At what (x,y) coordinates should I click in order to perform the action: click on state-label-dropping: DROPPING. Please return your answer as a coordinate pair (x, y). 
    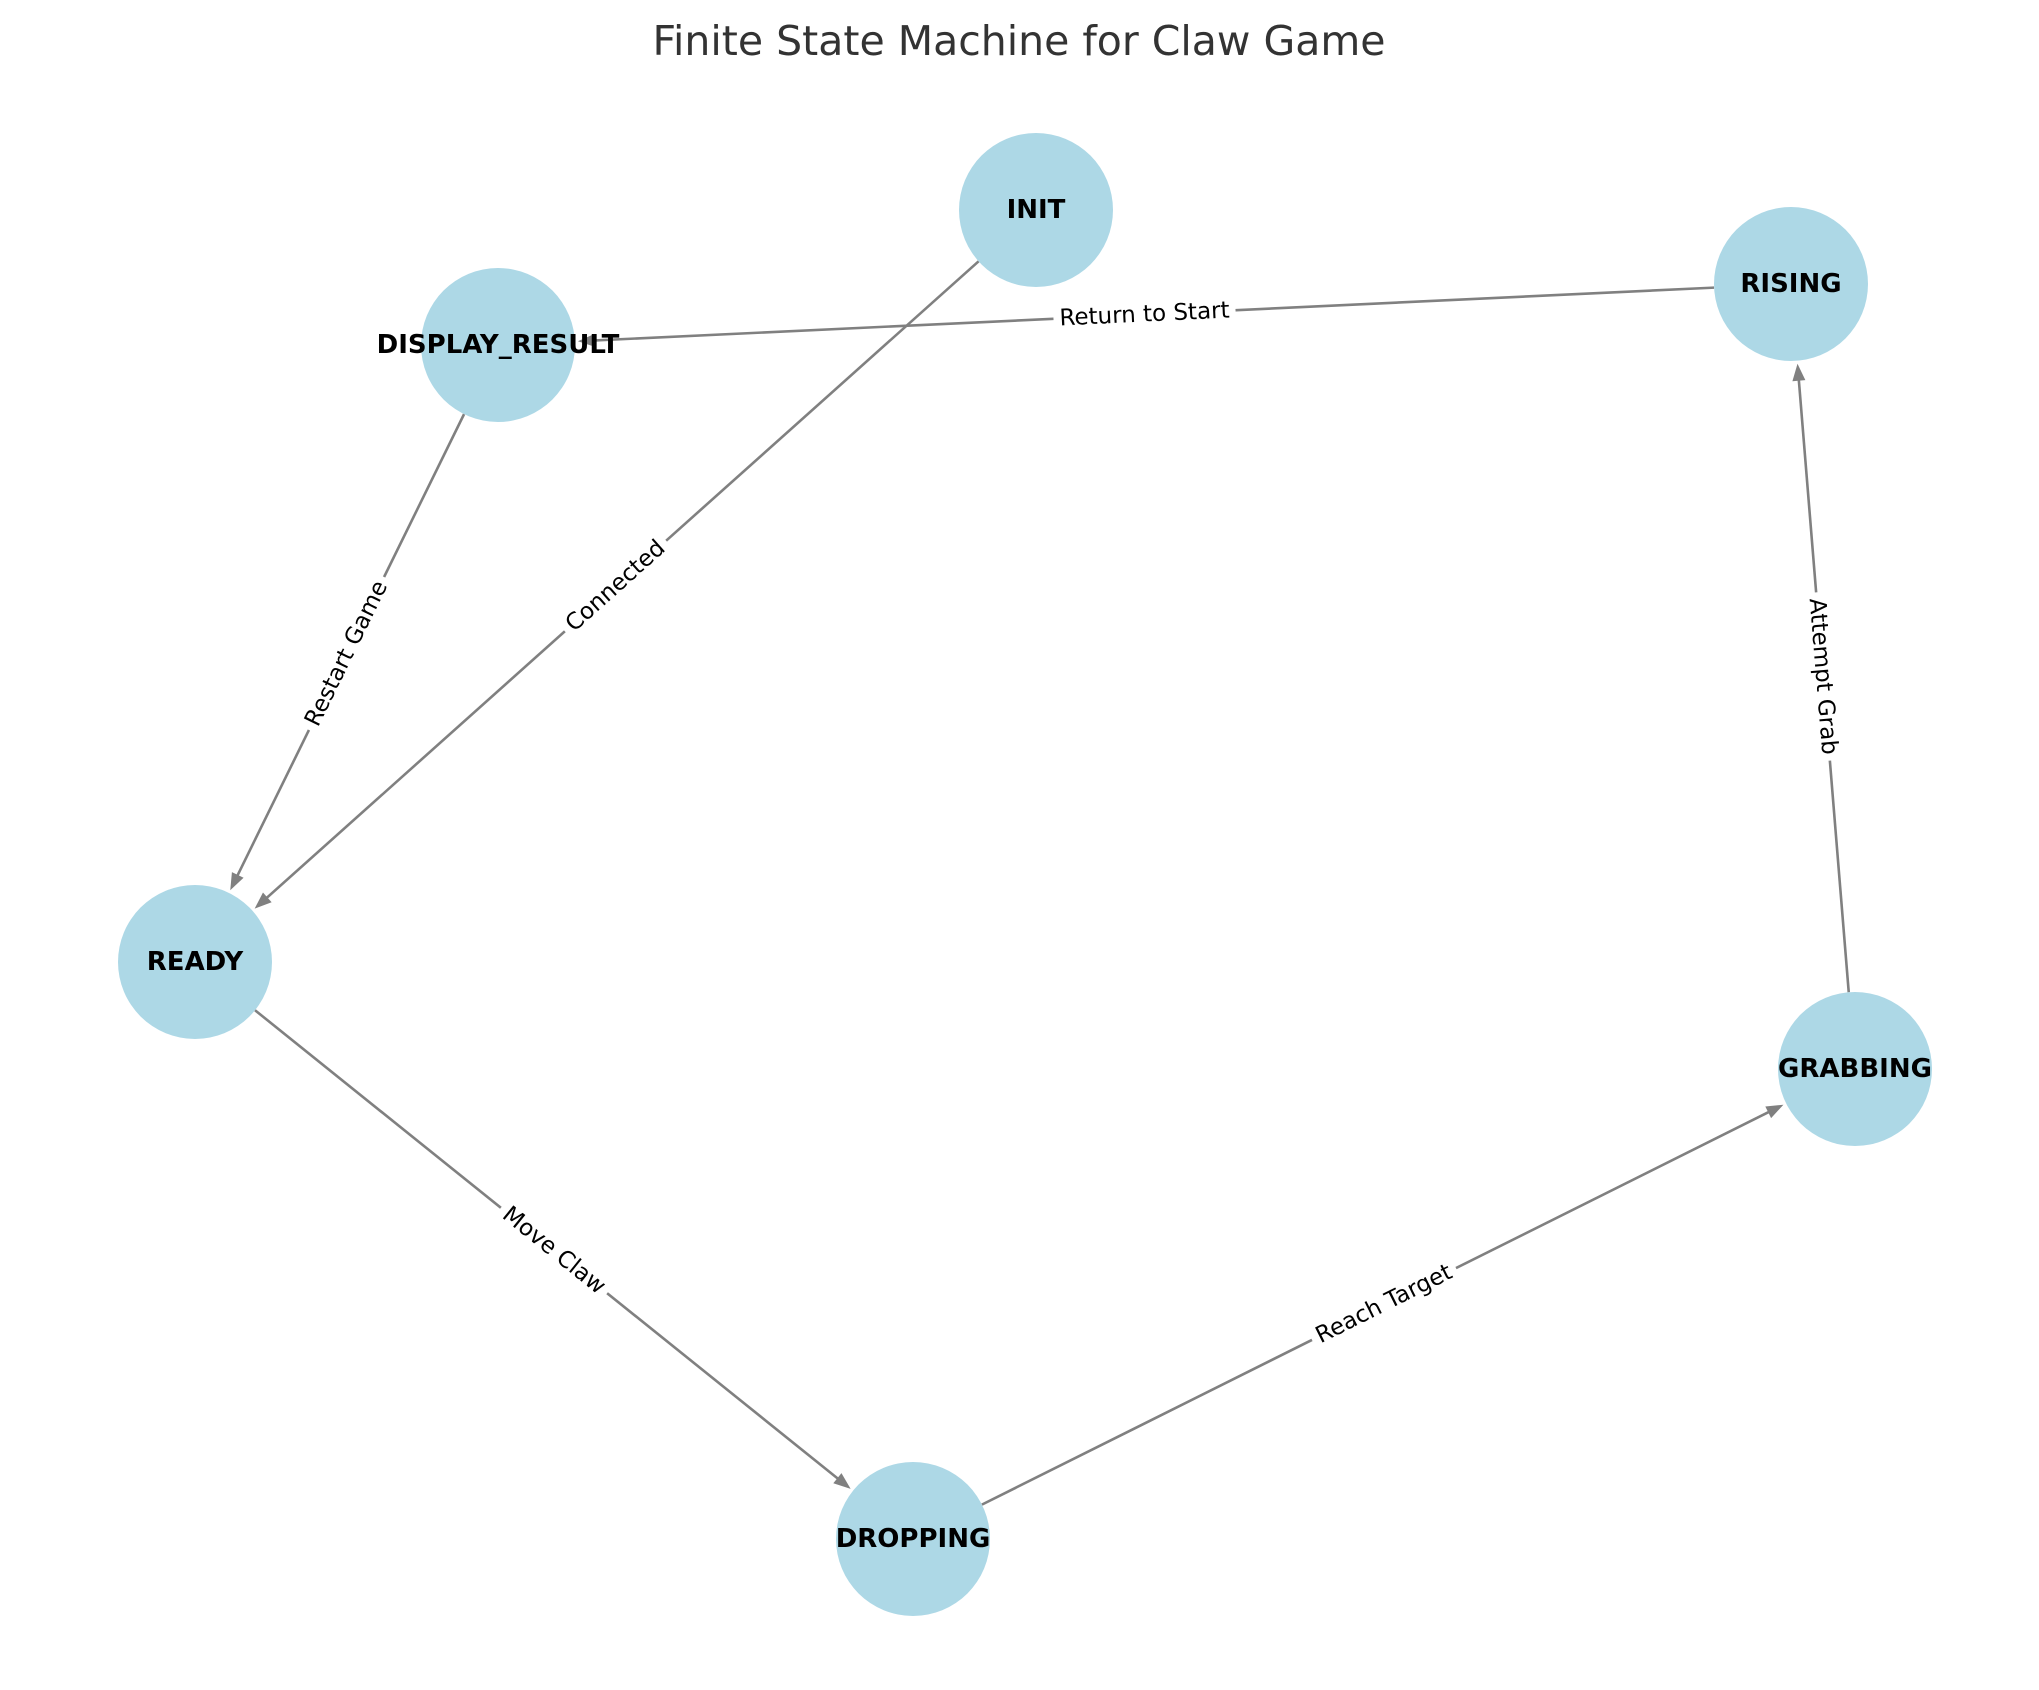
    Looking at the image, I should click on (913, 1539).